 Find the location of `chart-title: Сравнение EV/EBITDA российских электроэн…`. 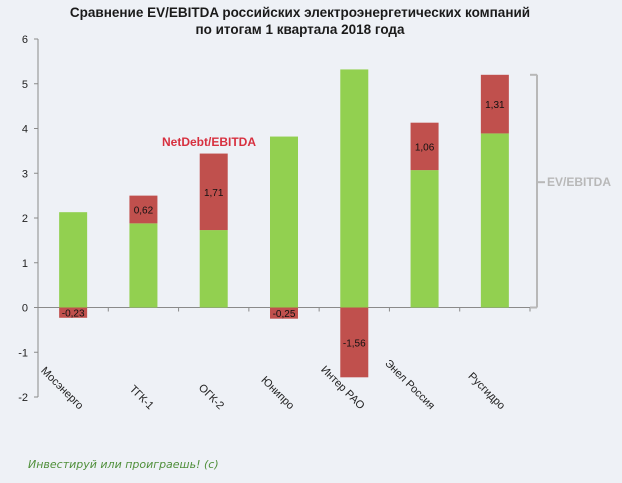

chart-title: Сравнение EV/EBITDA российских электроэн… is located at coordinates (300, 12).